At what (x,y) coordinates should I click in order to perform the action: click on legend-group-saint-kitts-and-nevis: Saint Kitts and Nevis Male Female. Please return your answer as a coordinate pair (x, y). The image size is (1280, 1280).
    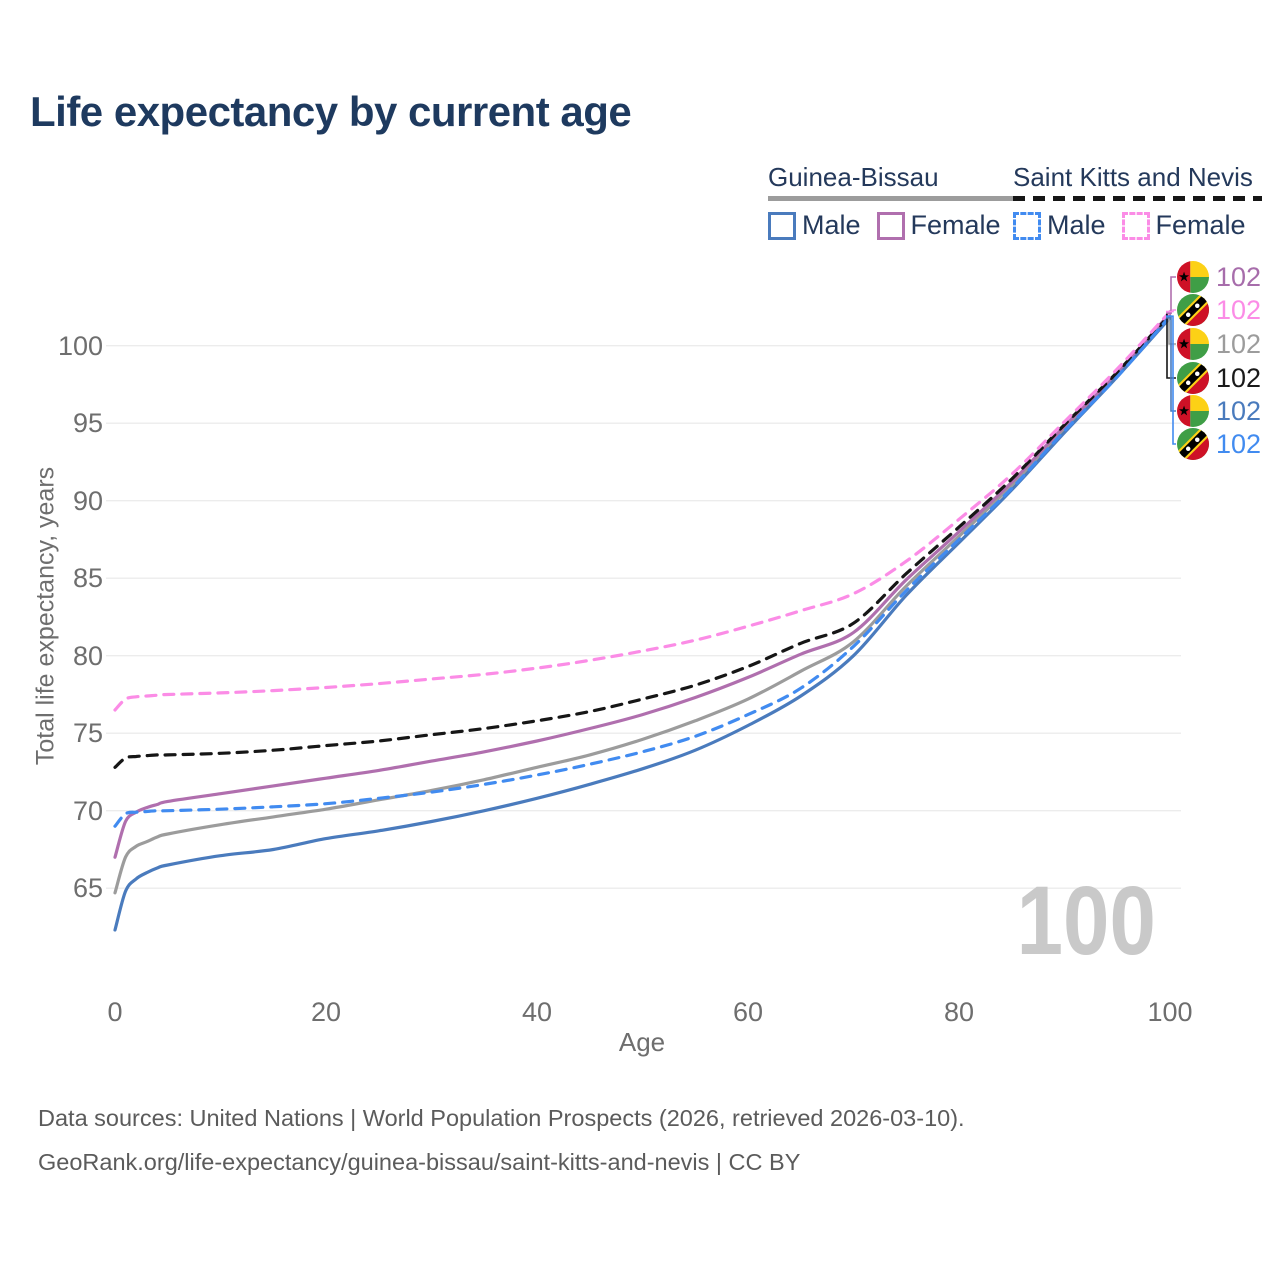
    Looking at the image, I should click on (1137, 201).